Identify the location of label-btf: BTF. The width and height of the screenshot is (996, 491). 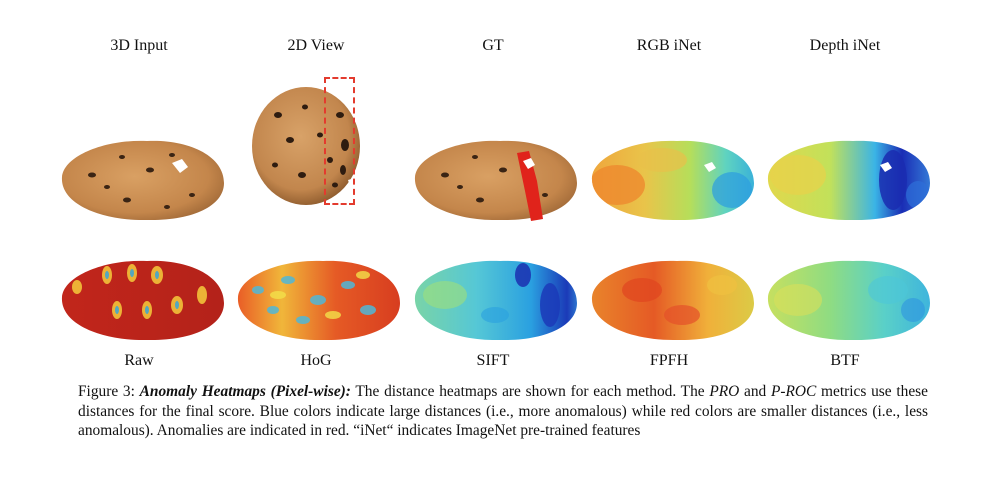
(845, 360).